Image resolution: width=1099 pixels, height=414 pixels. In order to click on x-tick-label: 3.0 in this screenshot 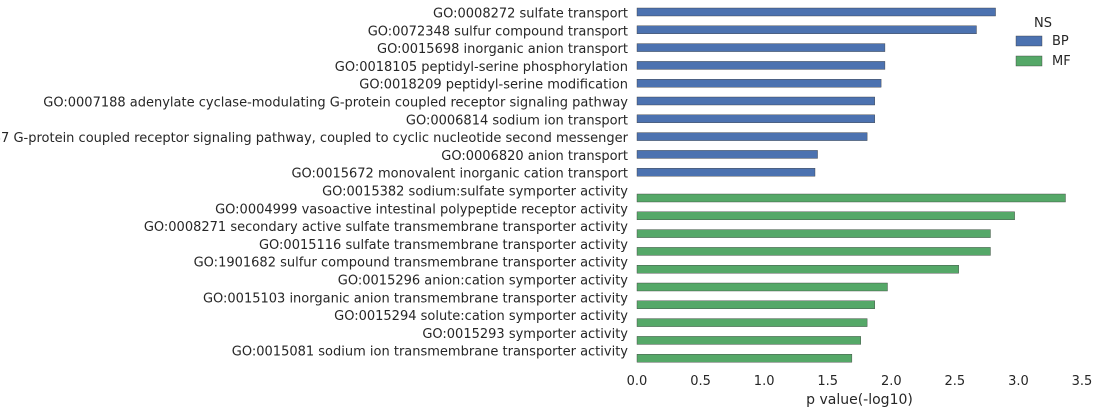, I will do `click(1018, 381)`.